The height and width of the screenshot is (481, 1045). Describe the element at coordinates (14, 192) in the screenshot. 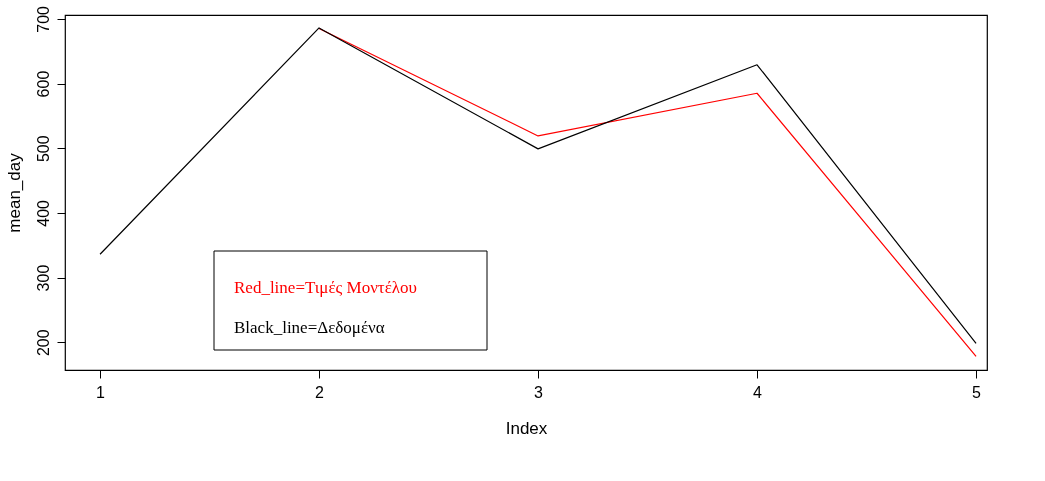

I see `y-axis-title: mean_day` at that location.